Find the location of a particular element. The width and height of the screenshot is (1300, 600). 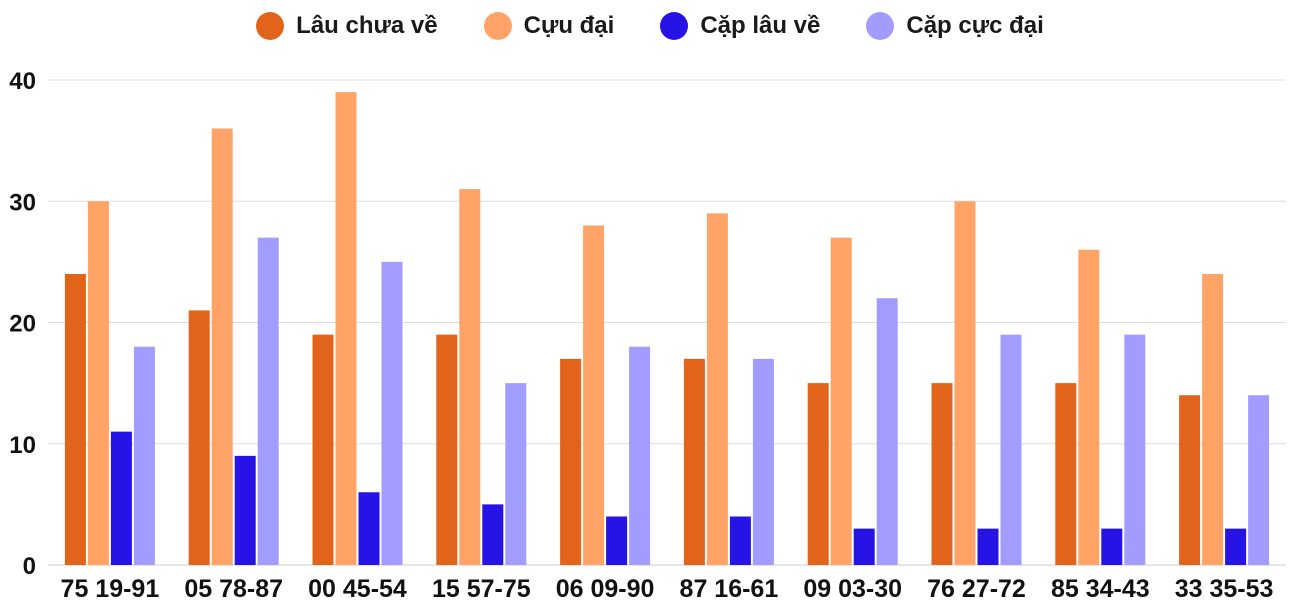

x-tick-label: 09 03-30 is located at coordinates (852, 587).